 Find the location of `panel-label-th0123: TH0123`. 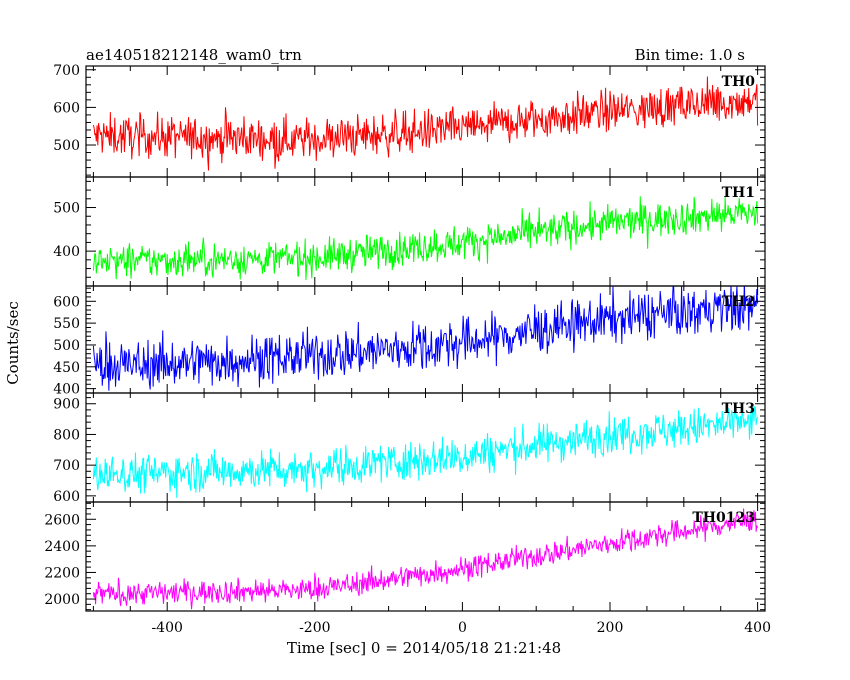

panel-label-th0123: TH0123 is located at coordinates (723, 518).